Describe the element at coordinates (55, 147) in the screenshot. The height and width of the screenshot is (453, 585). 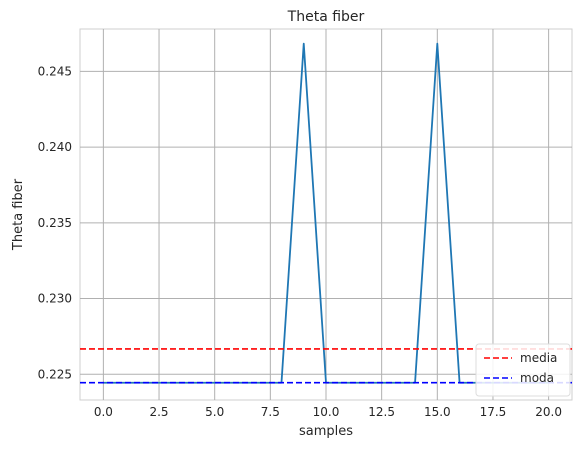
I see `y-tick-label: 0.240` at that location.